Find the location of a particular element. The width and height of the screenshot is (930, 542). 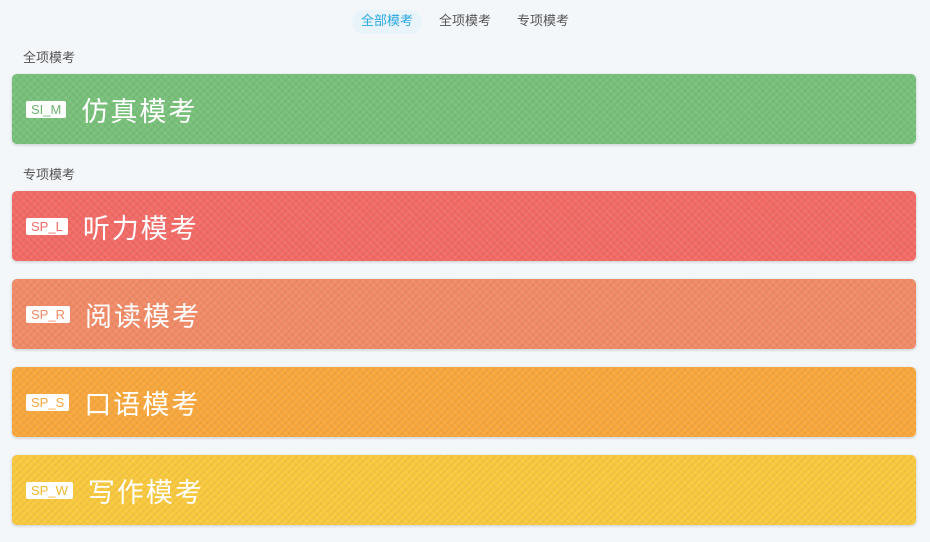

card-badge: SP_R is located at coordinates (48, 314).